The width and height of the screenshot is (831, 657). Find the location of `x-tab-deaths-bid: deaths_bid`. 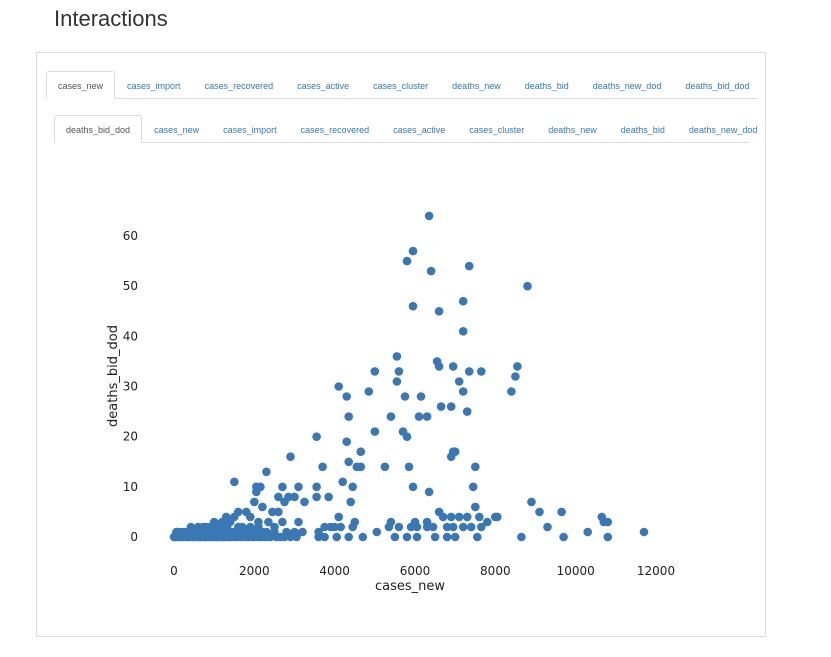

x-tab-deaths-bid: deaths_bid is located at coordinates (546, 86).